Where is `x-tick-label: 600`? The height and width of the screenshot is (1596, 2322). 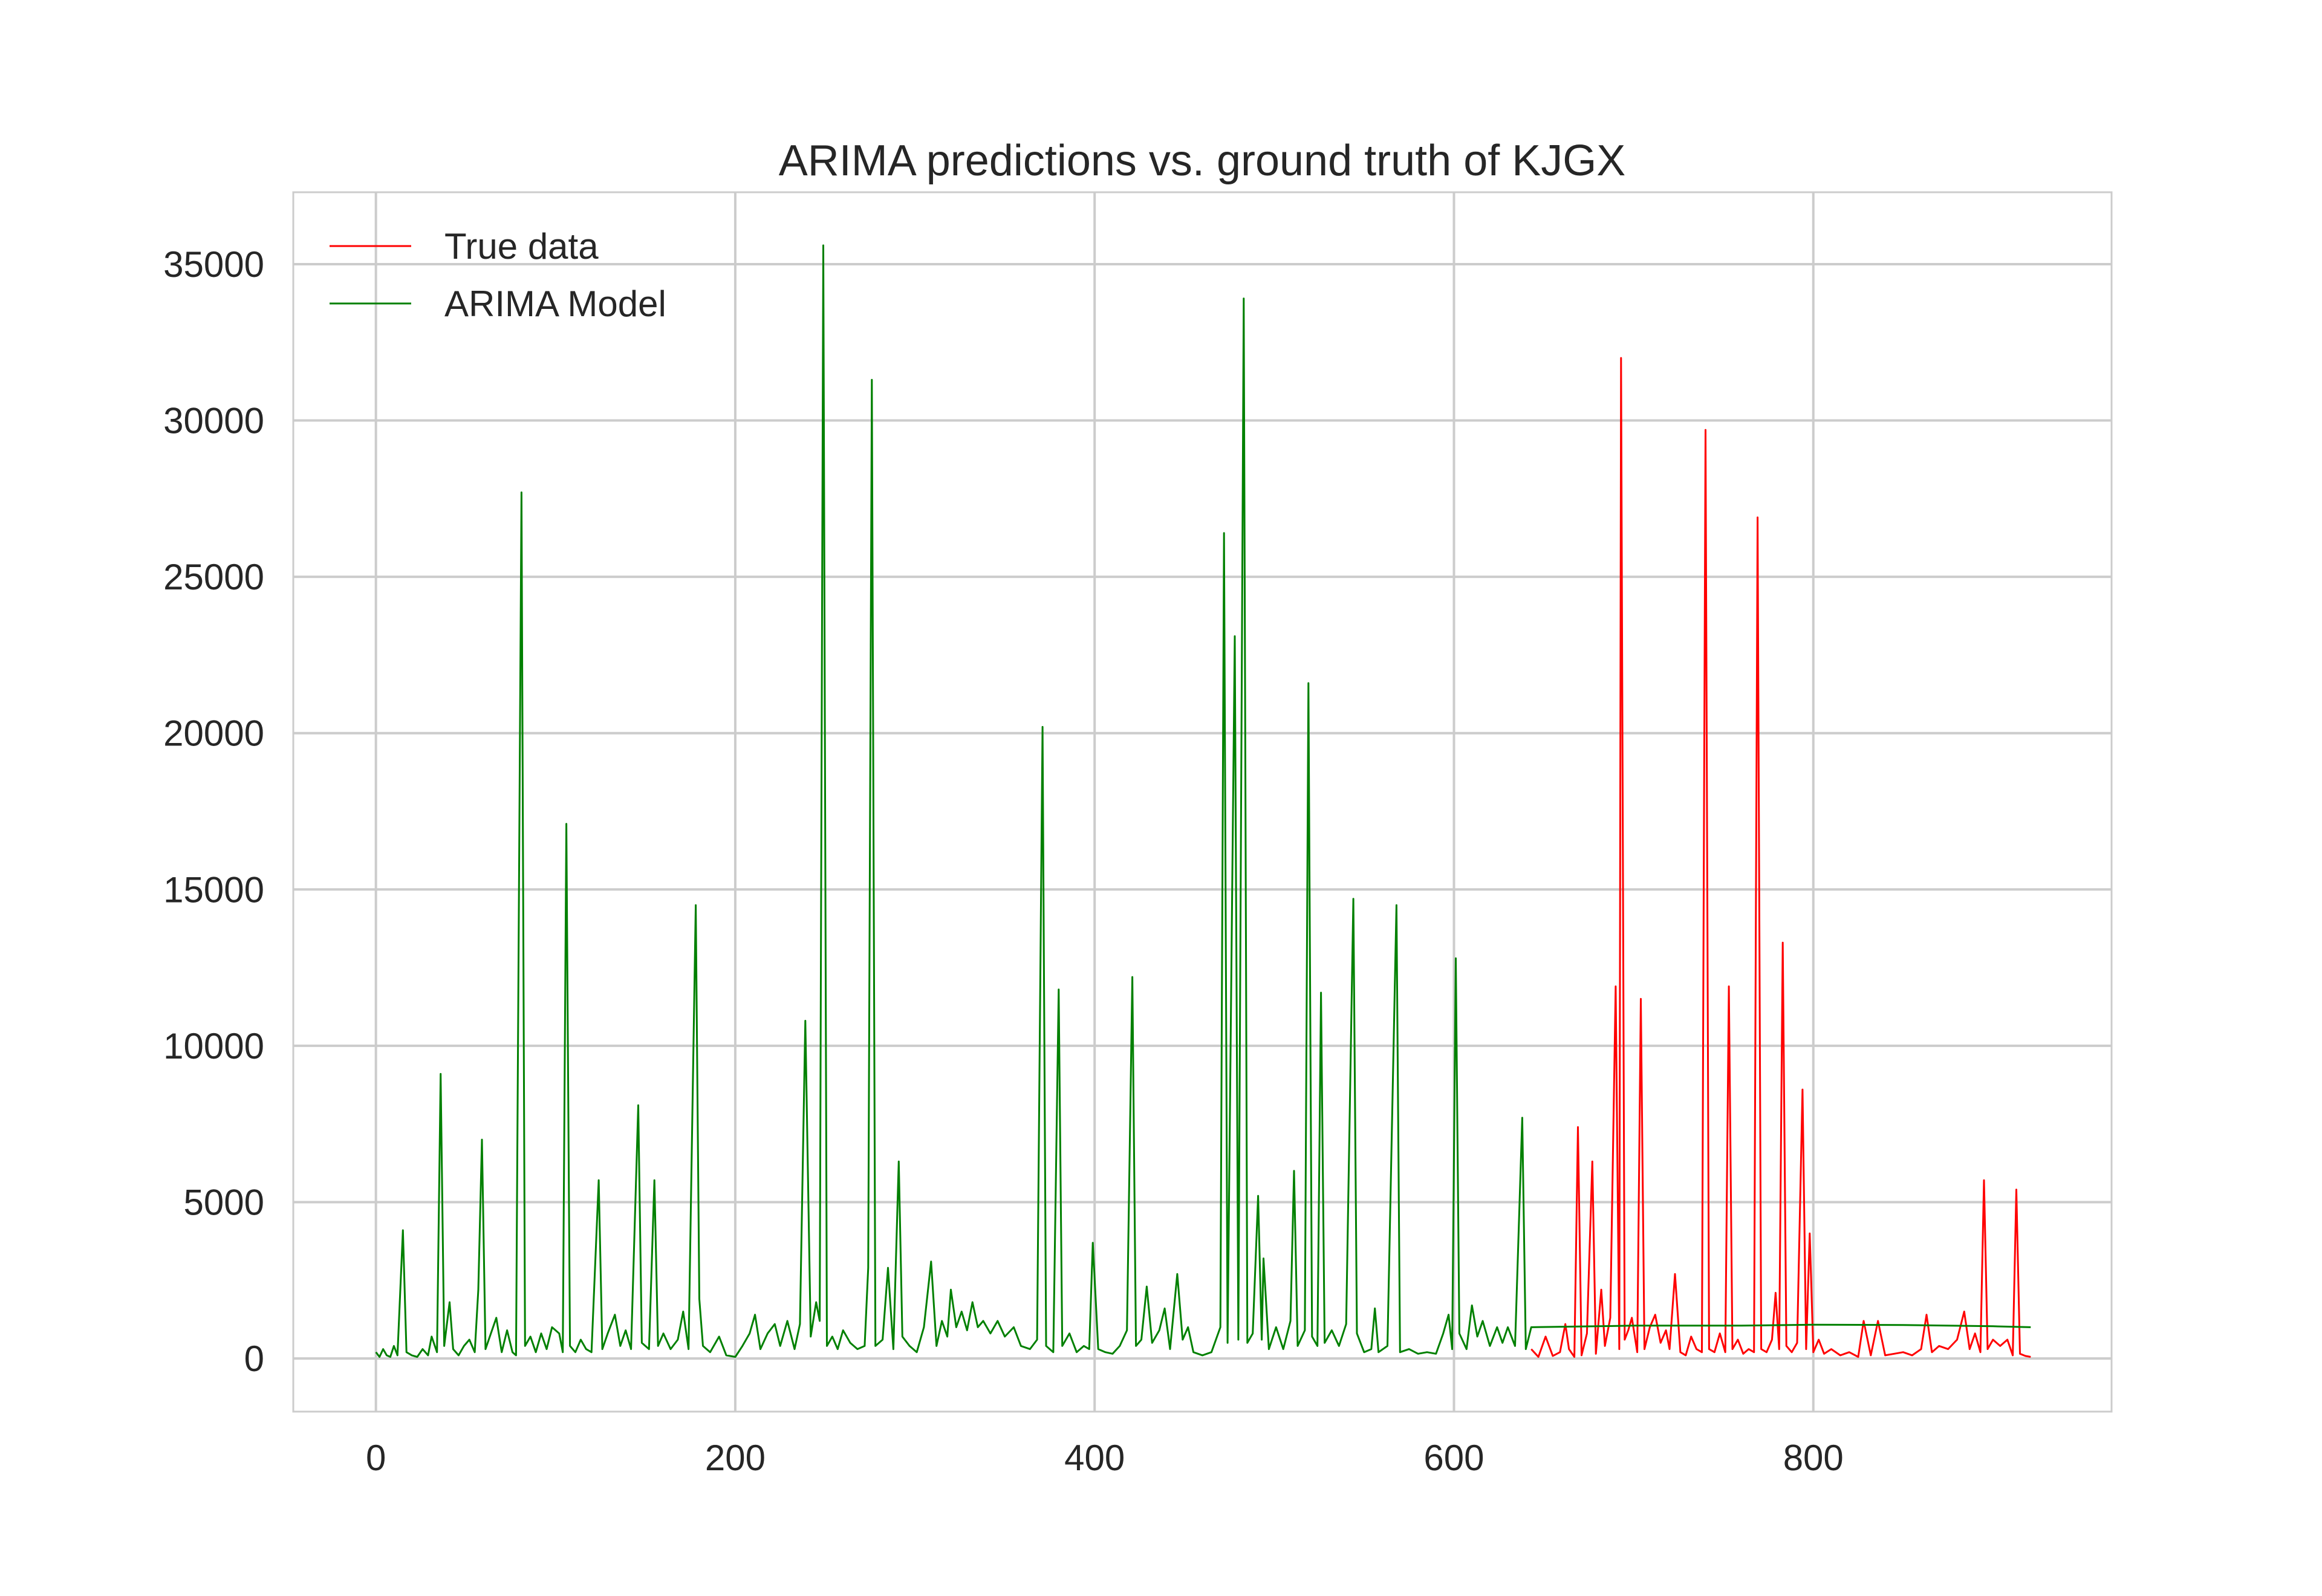
x-tick-label: 600 is located at coordinates (1454, 1458).